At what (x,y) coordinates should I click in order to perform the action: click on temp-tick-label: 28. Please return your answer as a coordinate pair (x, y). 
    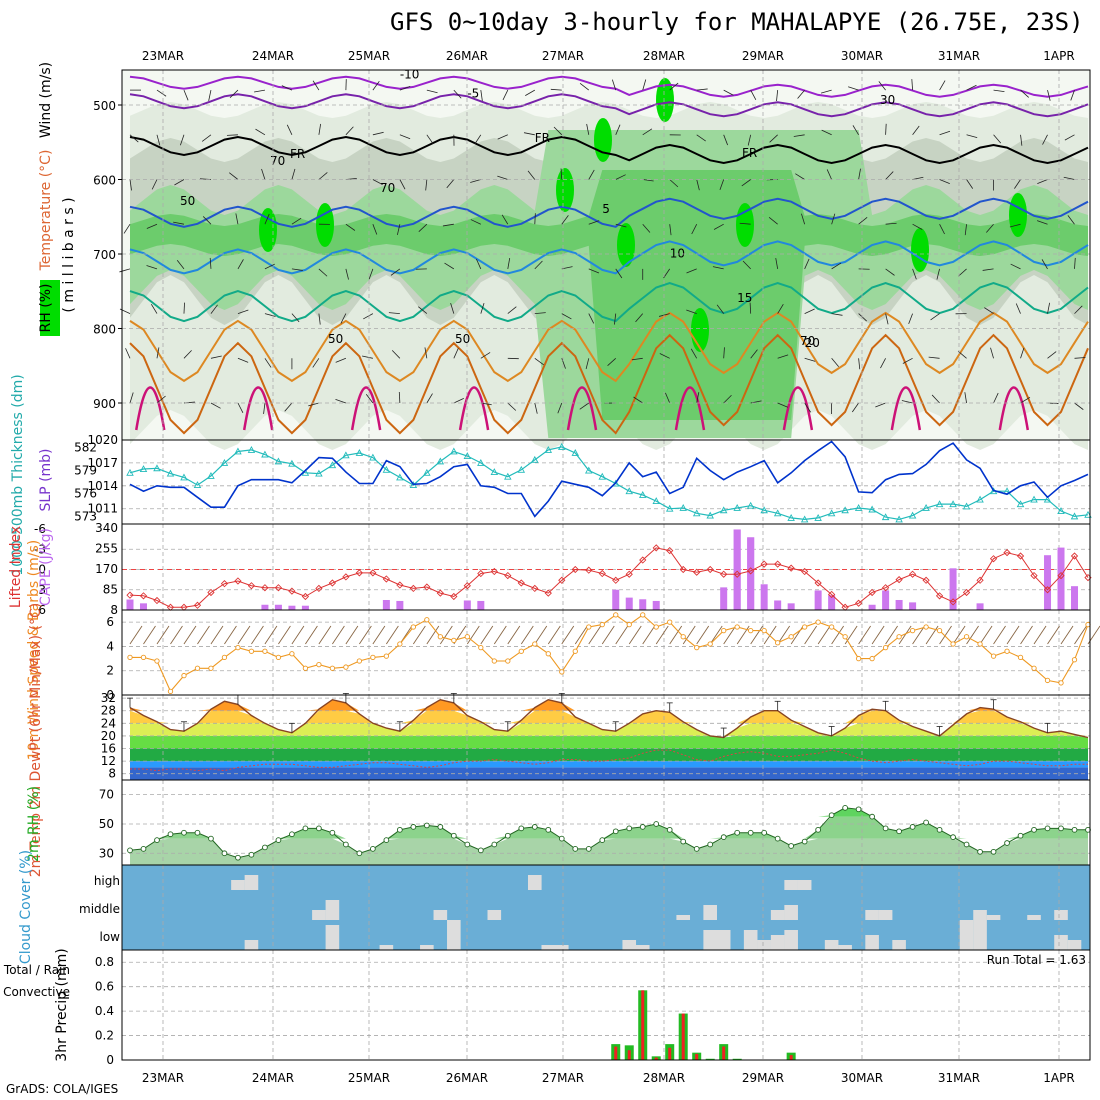
    Looking at the image, I should click on (108, 711).